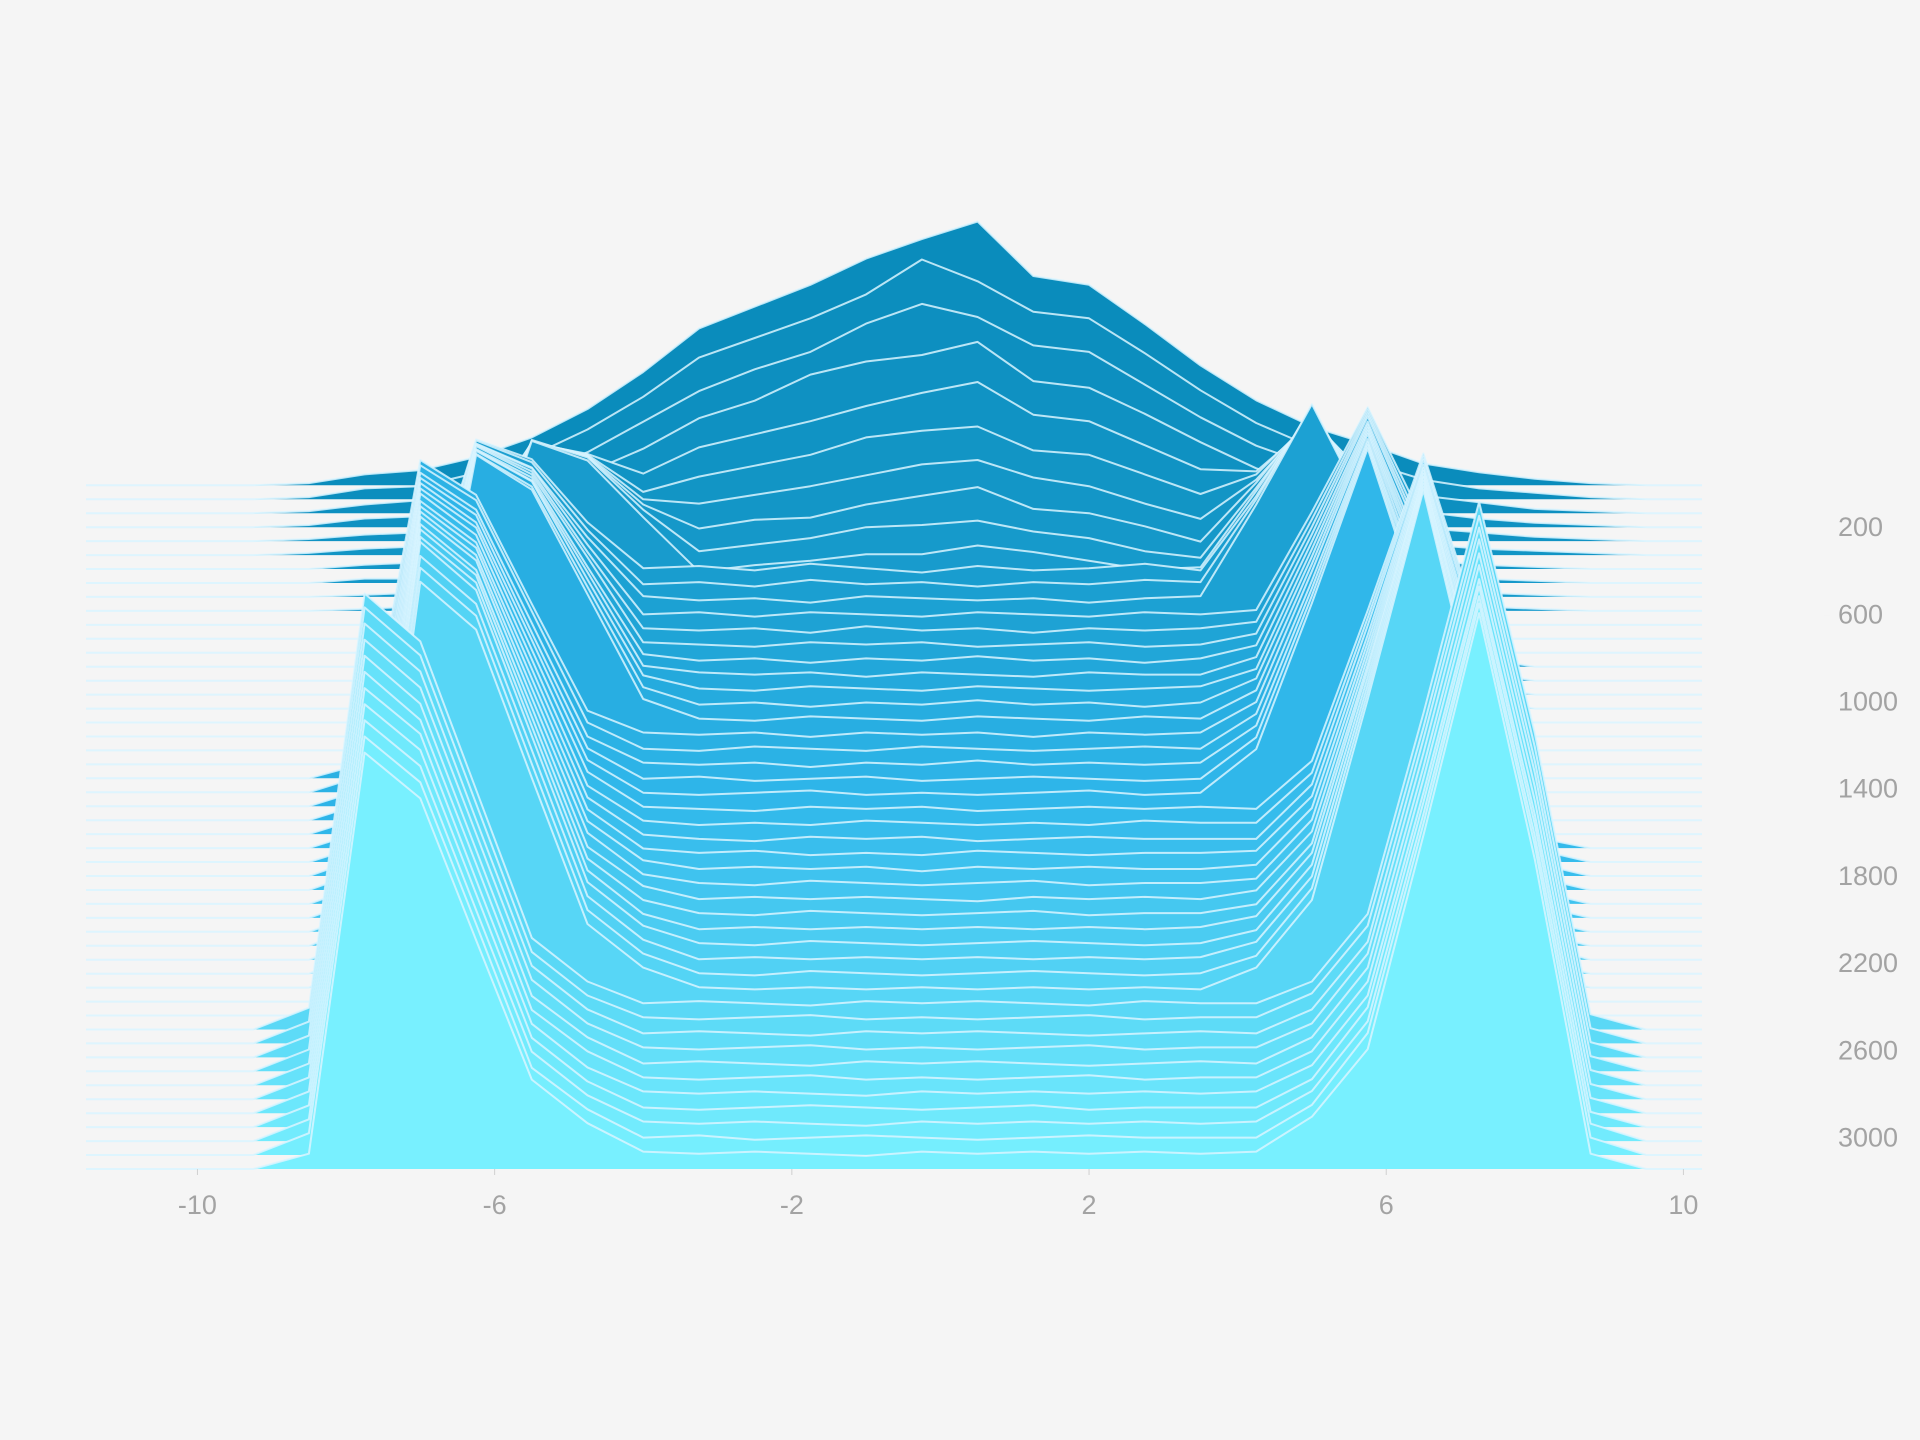 The image size is (1920, 1440). I want to click on y-tick-label: 600, so click(1860, 614).